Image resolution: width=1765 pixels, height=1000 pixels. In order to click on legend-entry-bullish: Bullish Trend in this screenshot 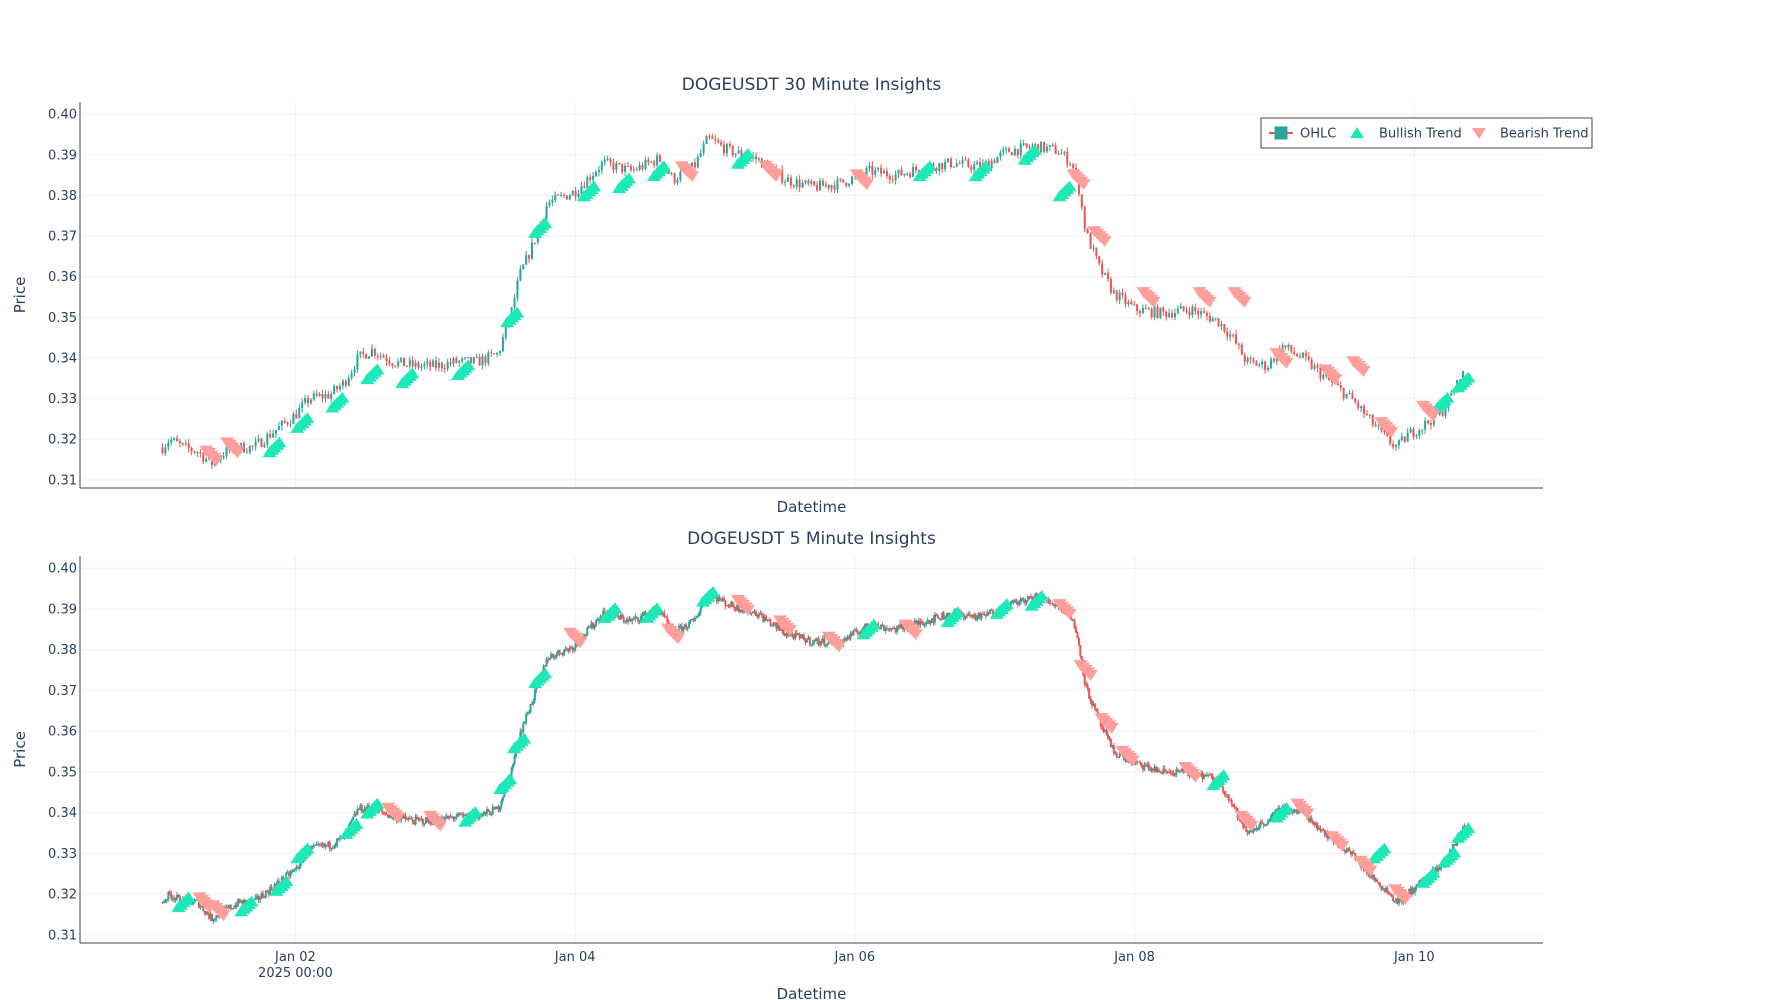, I will do `click(1406, 134)`.